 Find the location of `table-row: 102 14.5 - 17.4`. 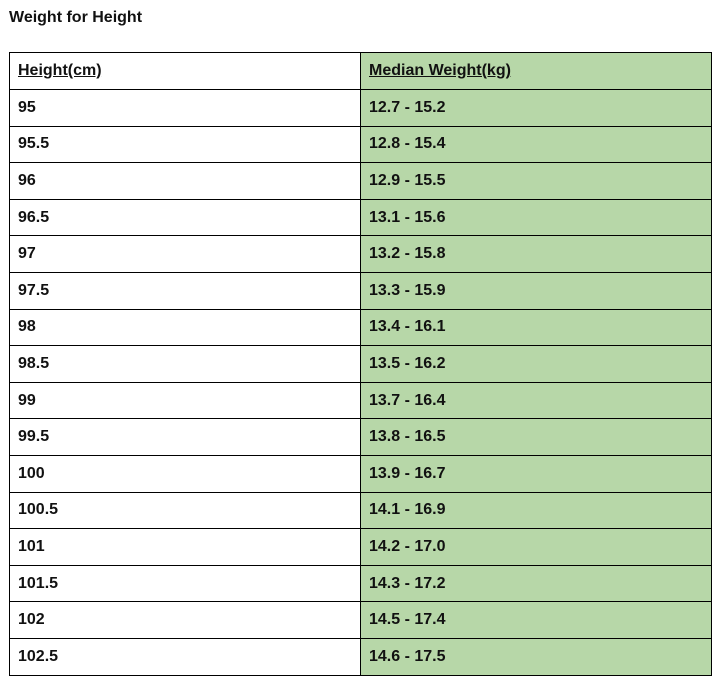

table-row: 102 14.5 - 17.4 is located at coordinates (360, 620).